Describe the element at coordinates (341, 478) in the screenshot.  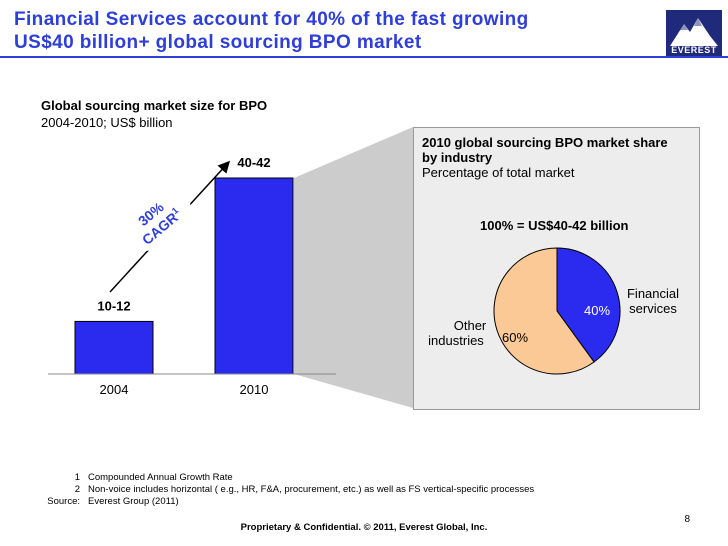
I see `footnote-1: 1 Compounded Annual Growth Rate` at that location.